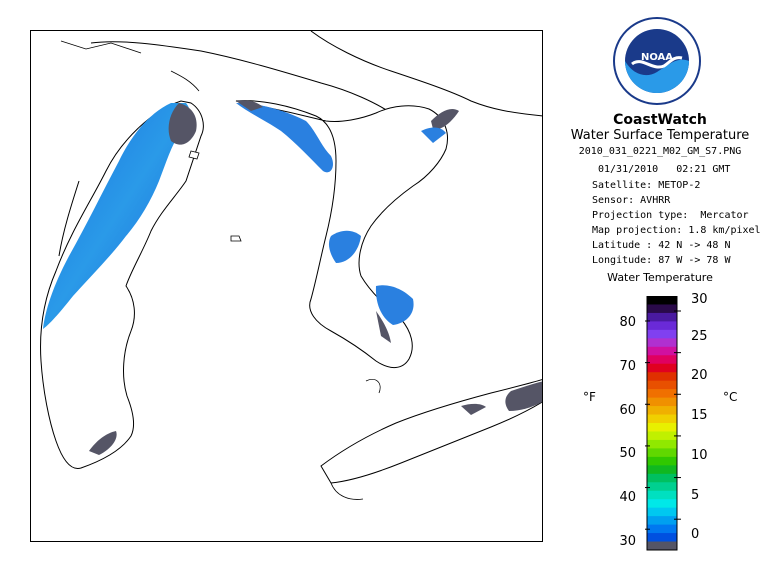 The image size is (782, 572). What do you see at coordinates (249, 105) in the screenshot?
I see `lake-huron-ice-north` at bounding box center [249, 105].